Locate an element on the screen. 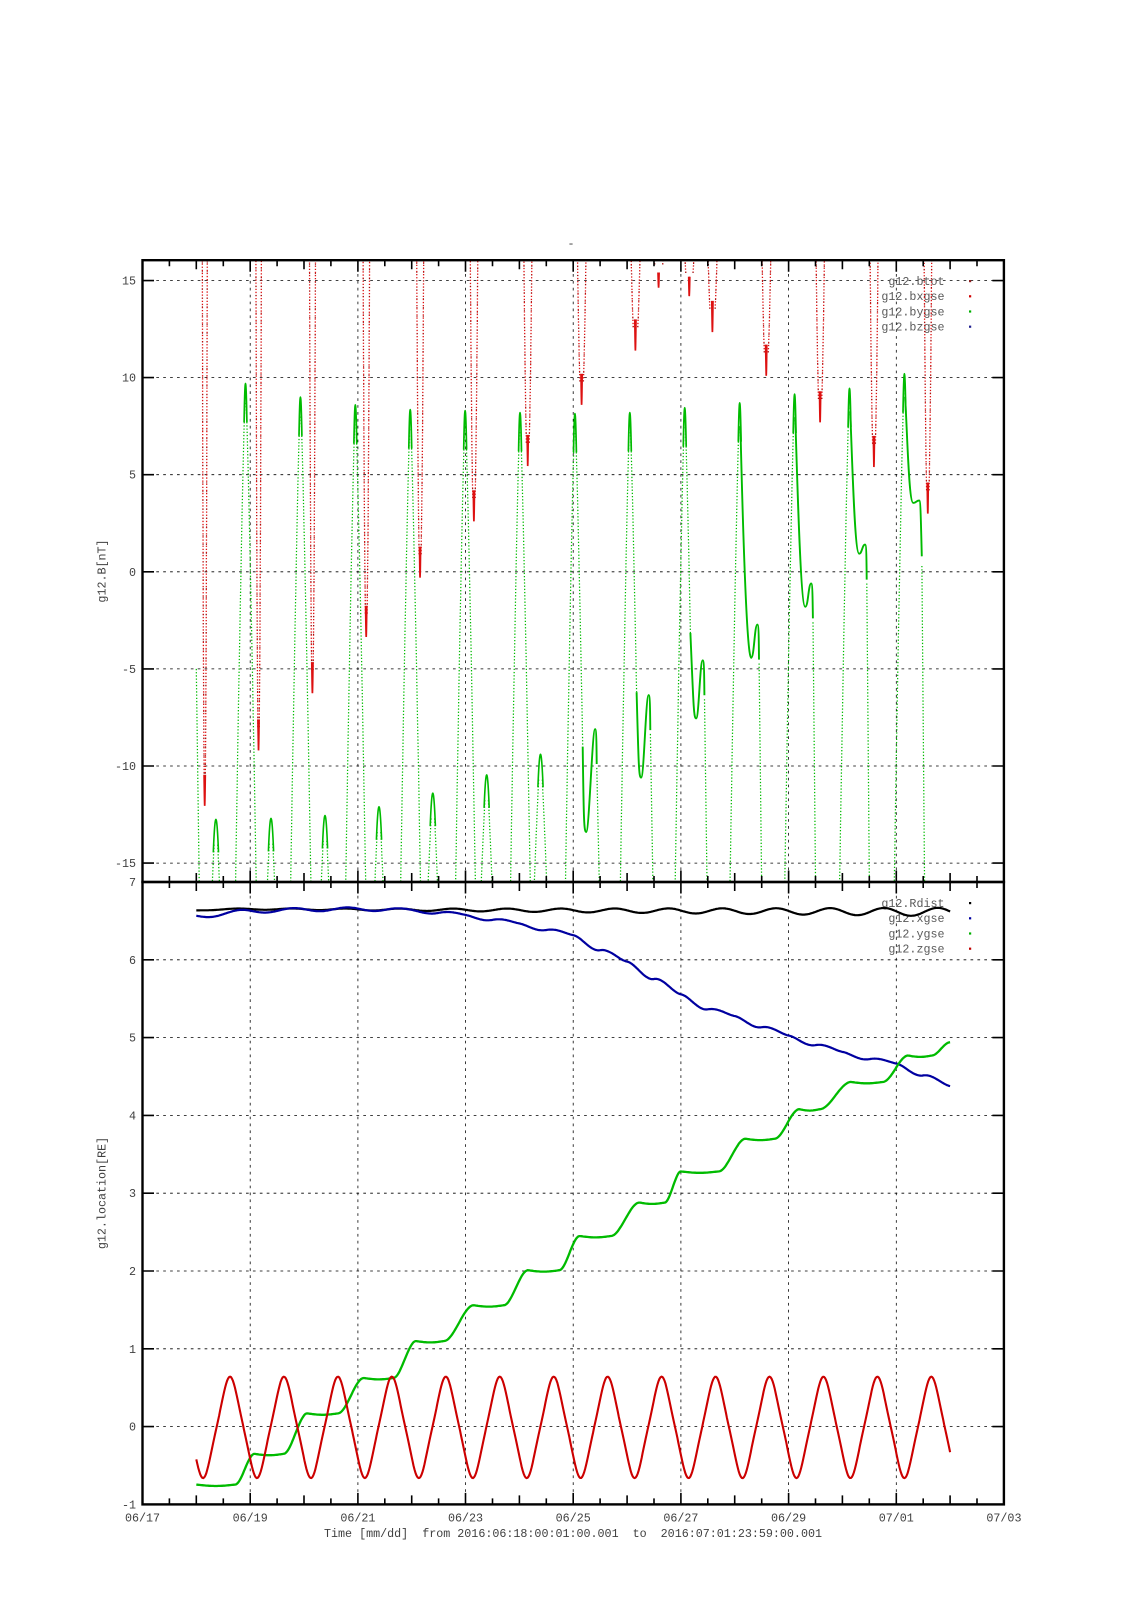 Image resolution: width=1131 pixels, height=1605 pixels. svg-text: 4 is located at coordinates (132, 1116).